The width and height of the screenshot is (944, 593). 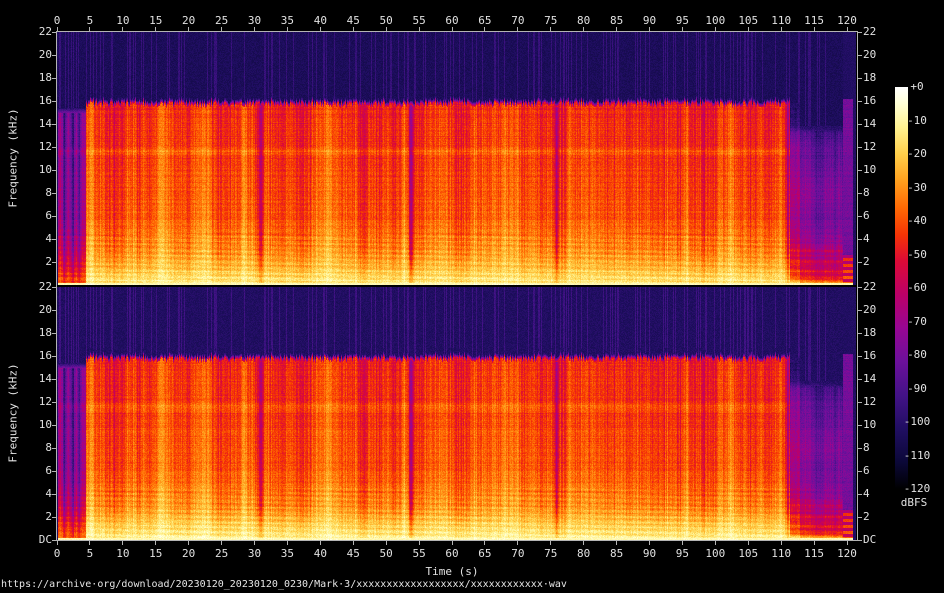 What do you see at coordinates (715, 20) in the screenshot?
I see `time-tick-label-top: 100` at bounding box center [715, 20].